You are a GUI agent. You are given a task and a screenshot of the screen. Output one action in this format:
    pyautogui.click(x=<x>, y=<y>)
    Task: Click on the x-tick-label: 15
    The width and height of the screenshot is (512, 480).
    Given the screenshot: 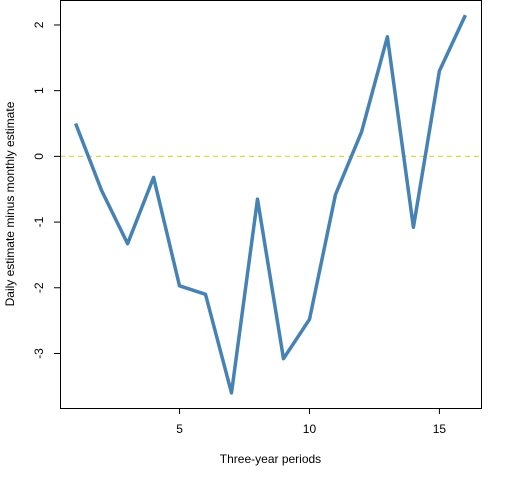 What is the action you would take?
    pyautogui.click(x=440, y=429)
    